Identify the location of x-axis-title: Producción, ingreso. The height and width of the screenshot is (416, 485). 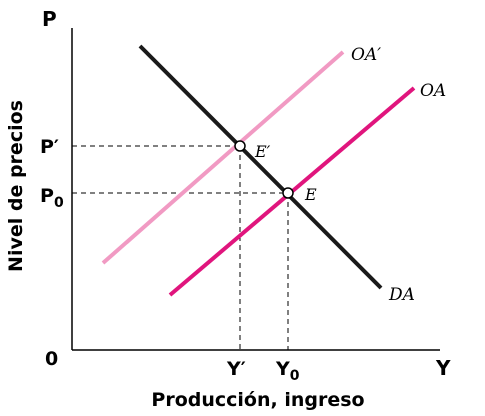
(257, 400).